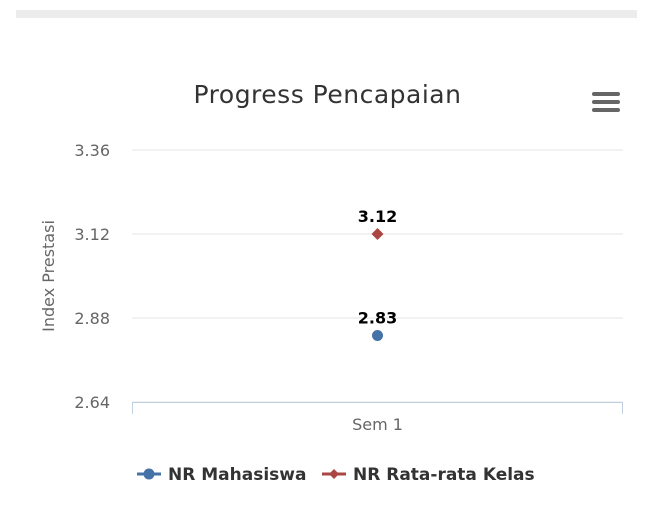  Describe the element at coordinates (377, 424) in the screenshot. I see `x-tick-label: Sem 1` at that location.